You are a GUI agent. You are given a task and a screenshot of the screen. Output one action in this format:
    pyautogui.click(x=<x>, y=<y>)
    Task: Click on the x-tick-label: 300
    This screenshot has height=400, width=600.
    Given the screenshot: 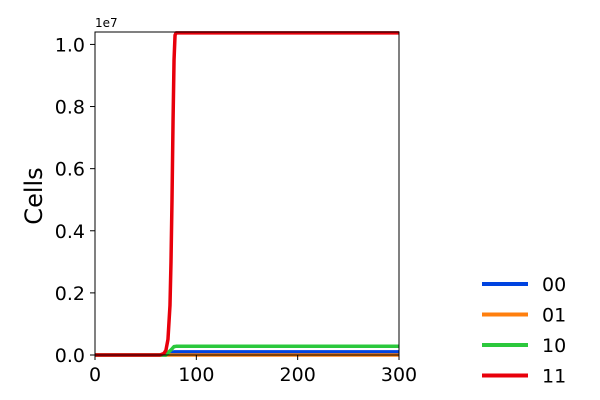 What is the action you would take?
    pyautogui.click(x=399, y=375)
    